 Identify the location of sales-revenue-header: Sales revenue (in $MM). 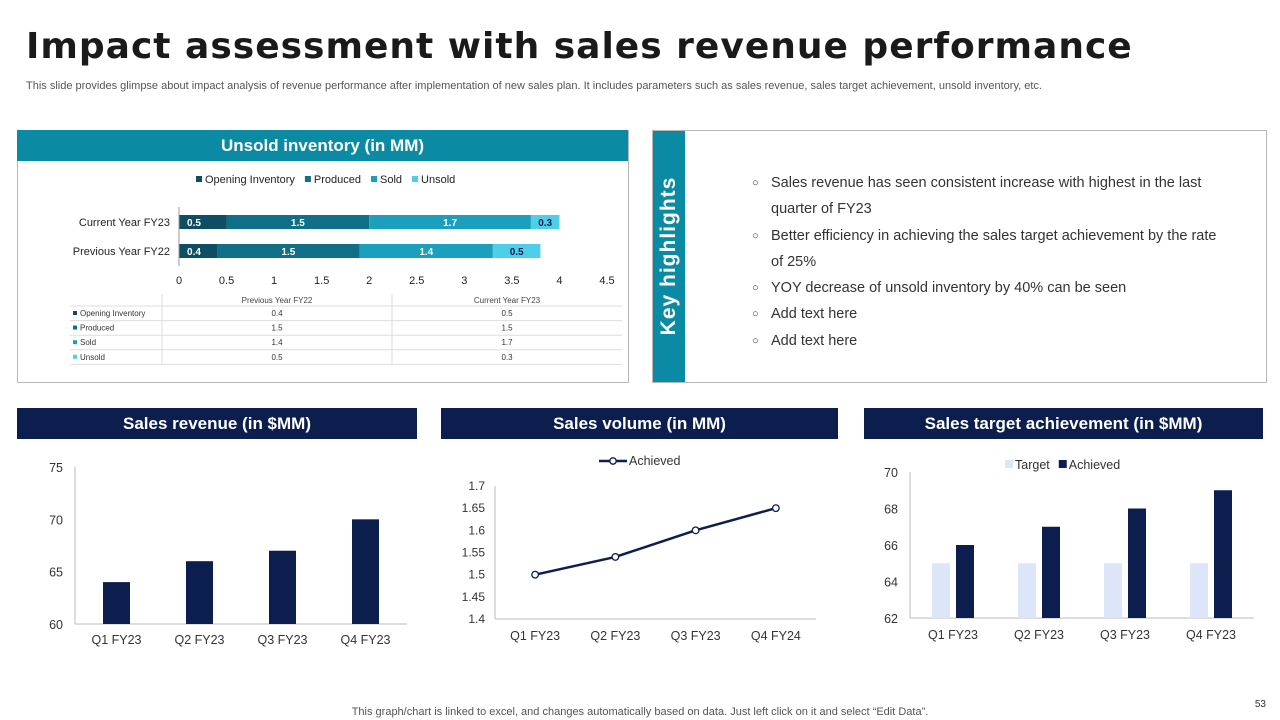
(217, 423).